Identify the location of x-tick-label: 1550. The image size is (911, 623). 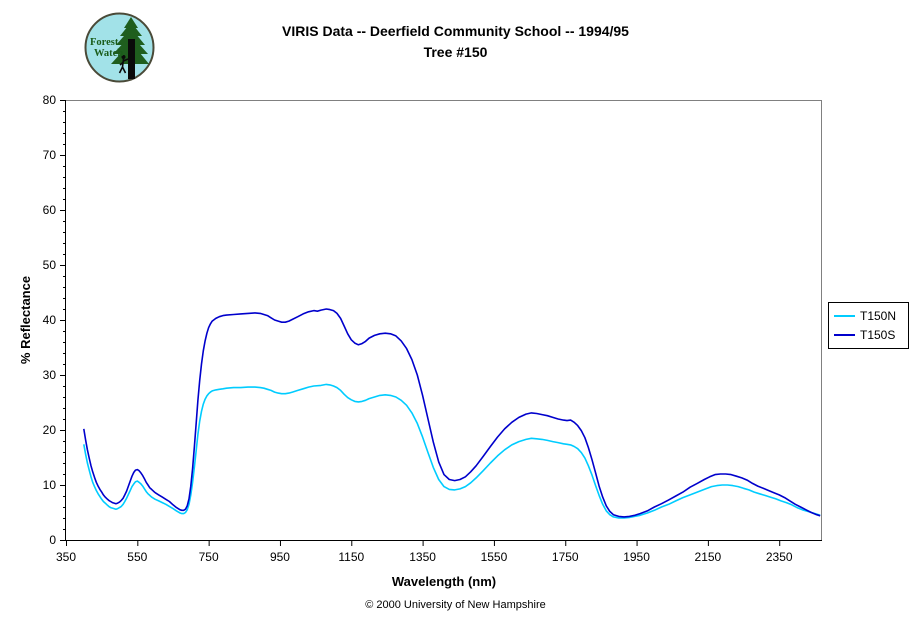
(494, 557).